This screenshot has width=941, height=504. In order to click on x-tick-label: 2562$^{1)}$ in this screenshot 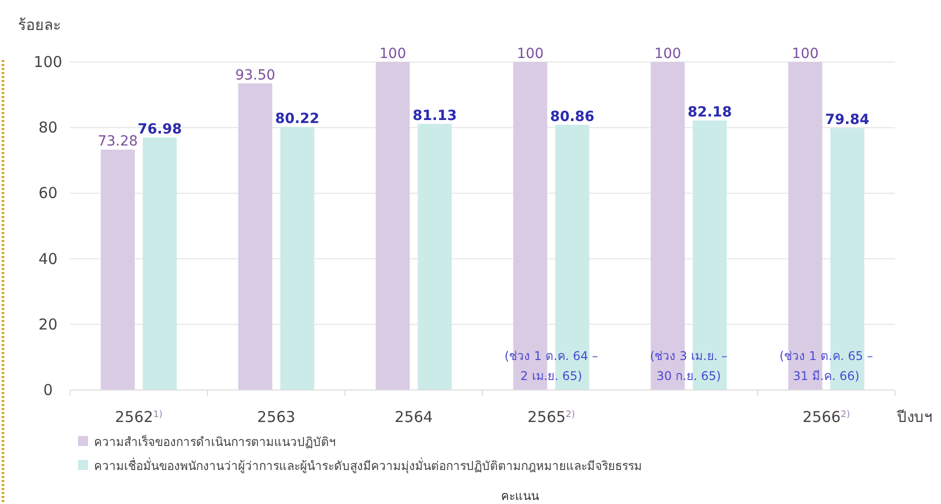, I will do `click(138, 417)`.